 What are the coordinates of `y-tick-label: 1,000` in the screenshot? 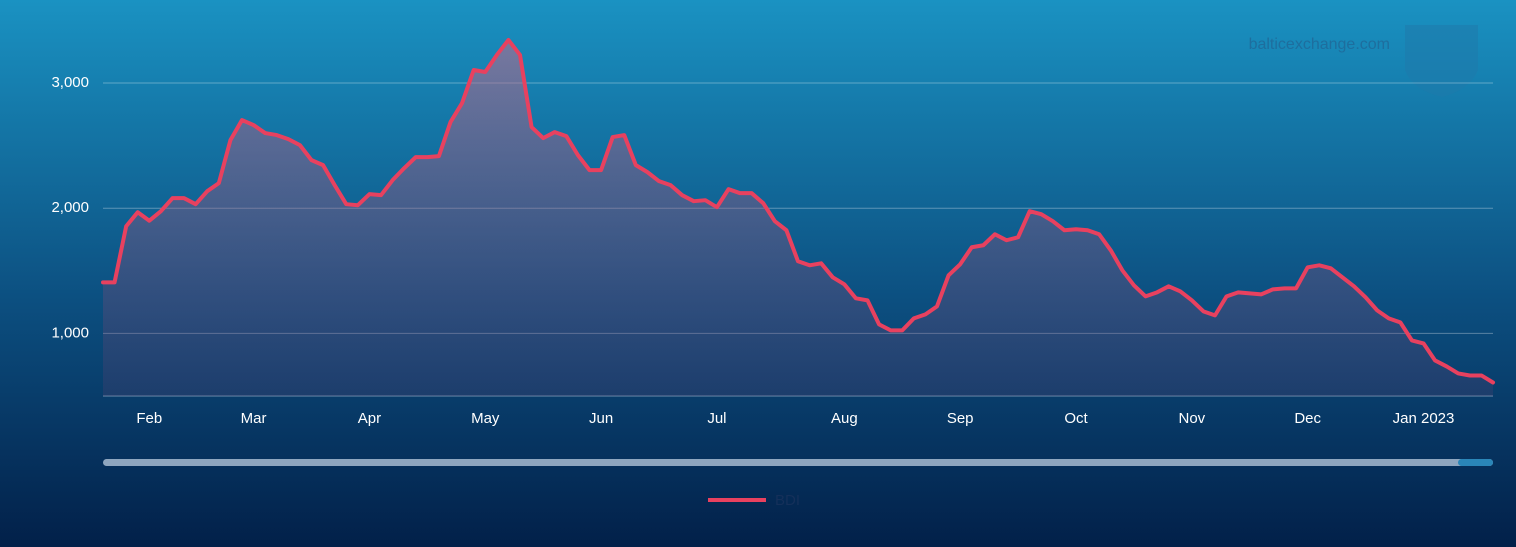 It's located at (70, 332).